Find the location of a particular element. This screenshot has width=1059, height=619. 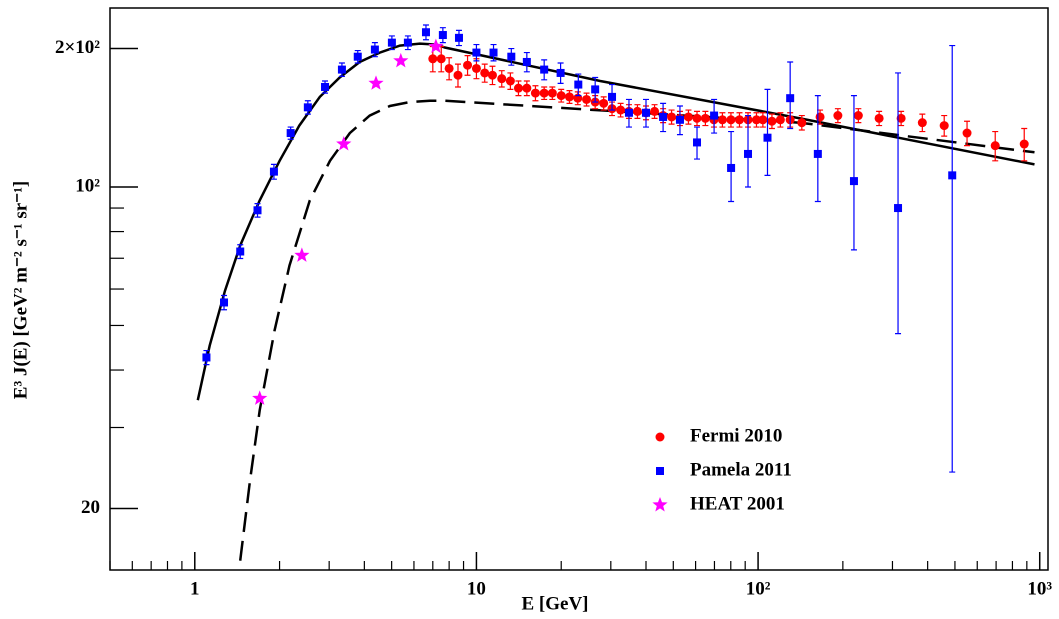

x-tick-label: 10³ is located at coordinates (1039, 588).